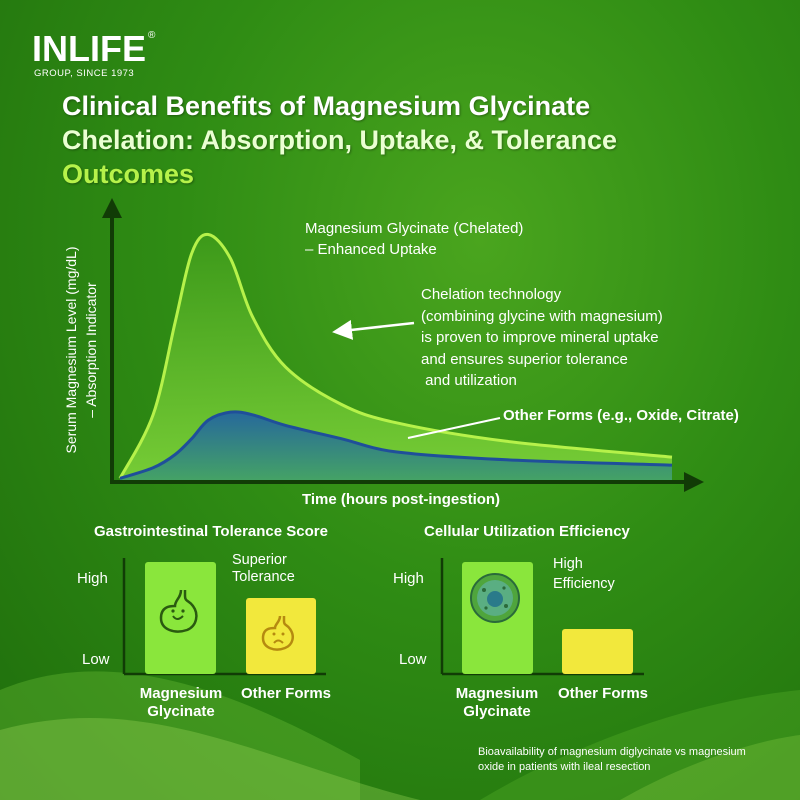 This screenshot has width=800, height=800. What do you see at coordinates (694, 482) in the screenshot?
I see `x-axis-arrow-icon` at bounding box center [694, 482].